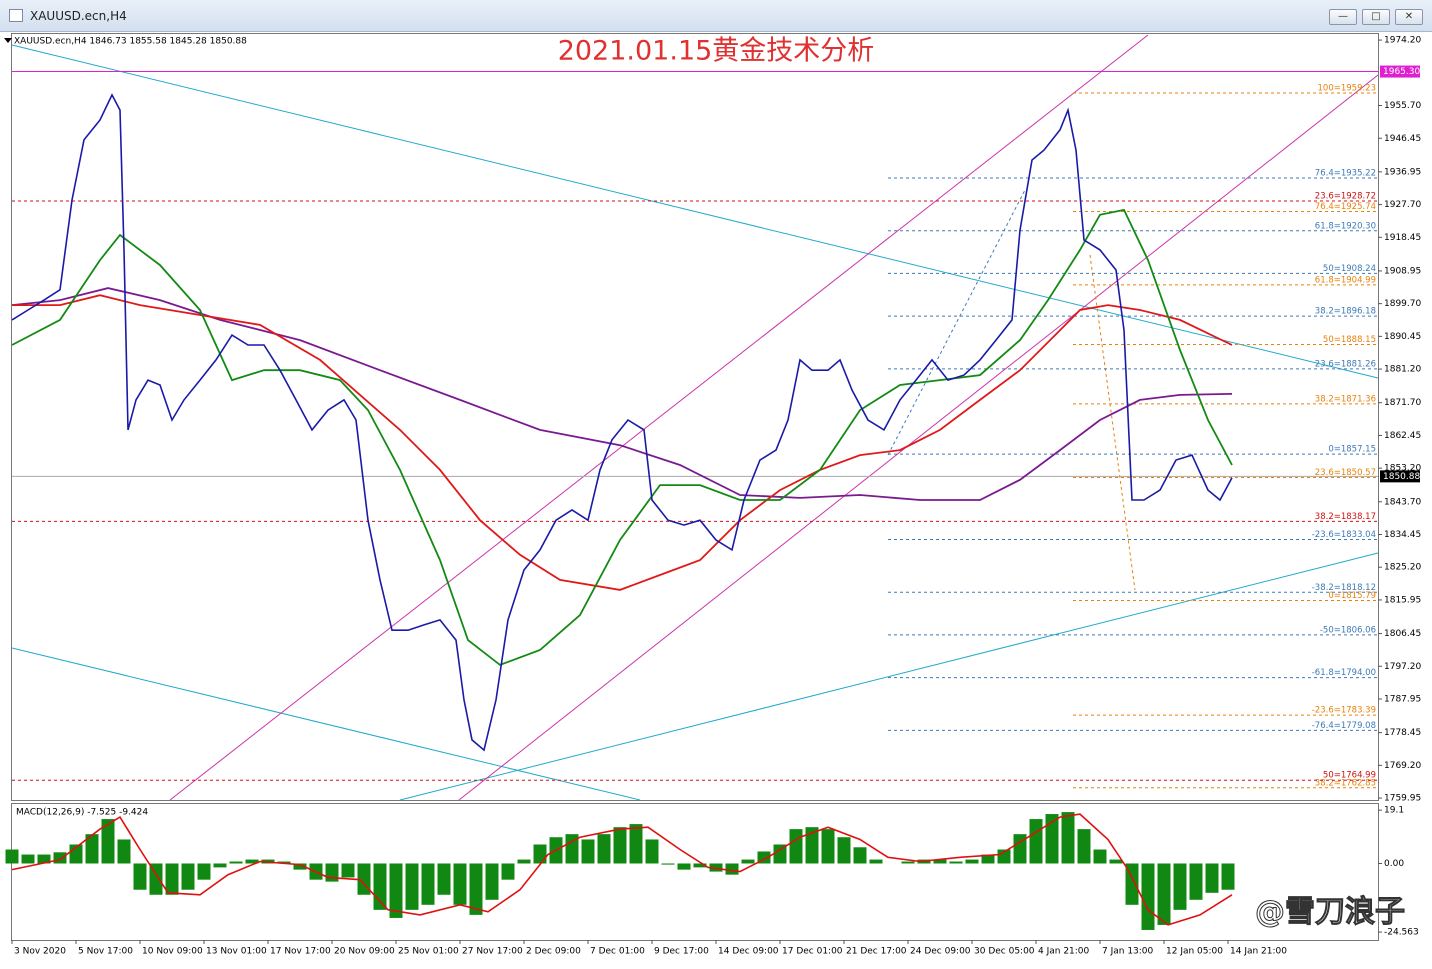 This screenshot has width=1432, height=969. I want to click on y-tick-label: 1946.45, so click(1402, 139).